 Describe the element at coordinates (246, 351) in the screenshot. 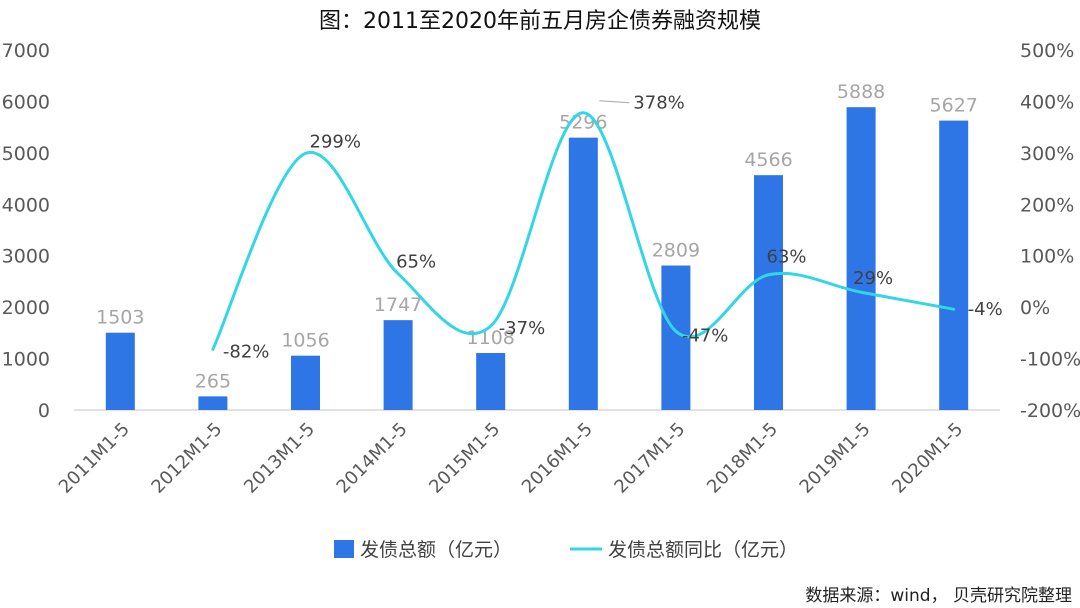

I see `line-data-label: -82%` at that location.